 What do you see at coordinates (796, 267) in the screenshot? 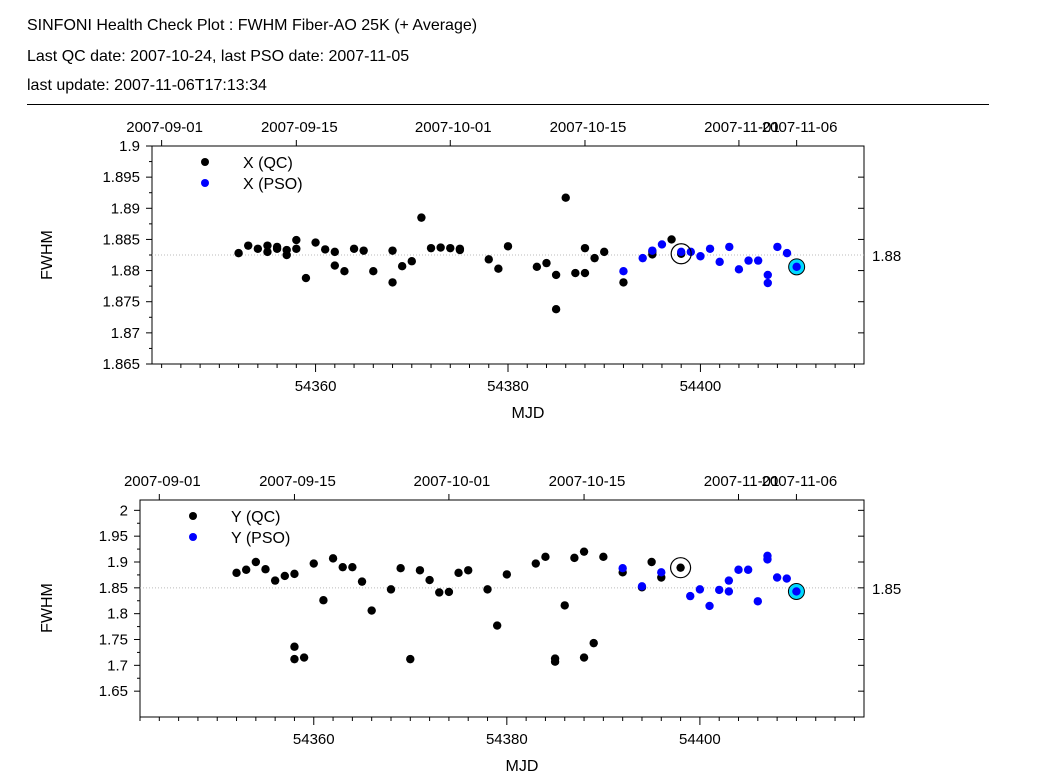
I see `x-last-pso-point` at bounding box center [796, 267].